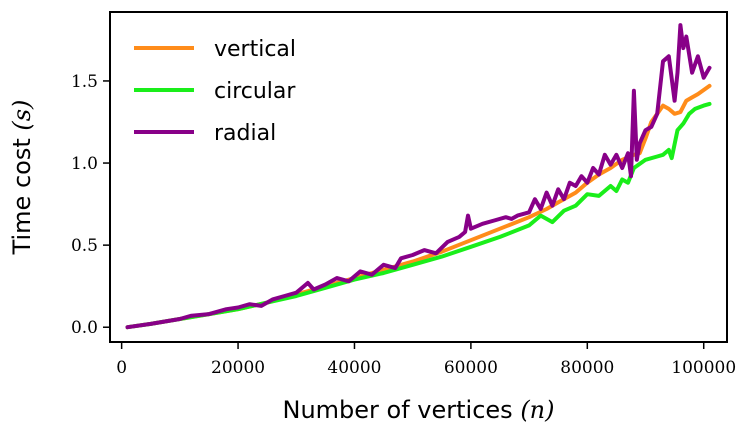 The width and height of the screenshot is (747, 438). Describe the element at coordinates (703, 368) in the screenshot. I see `x-tick-label: 100000` at that location.